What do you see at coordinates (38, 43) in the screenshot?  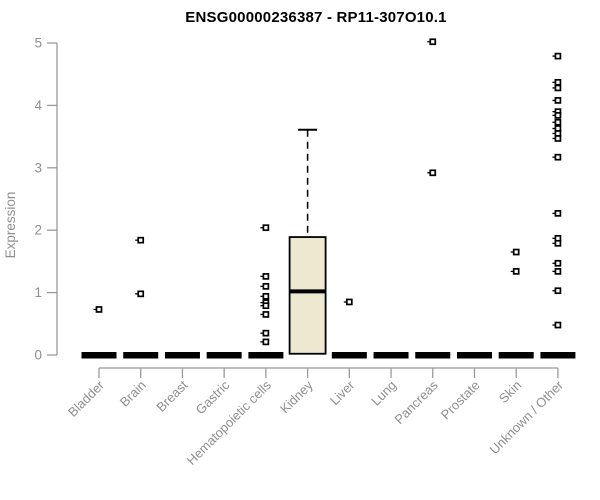 I see `y-tick-label: 5` at bounding box center [38, 43].